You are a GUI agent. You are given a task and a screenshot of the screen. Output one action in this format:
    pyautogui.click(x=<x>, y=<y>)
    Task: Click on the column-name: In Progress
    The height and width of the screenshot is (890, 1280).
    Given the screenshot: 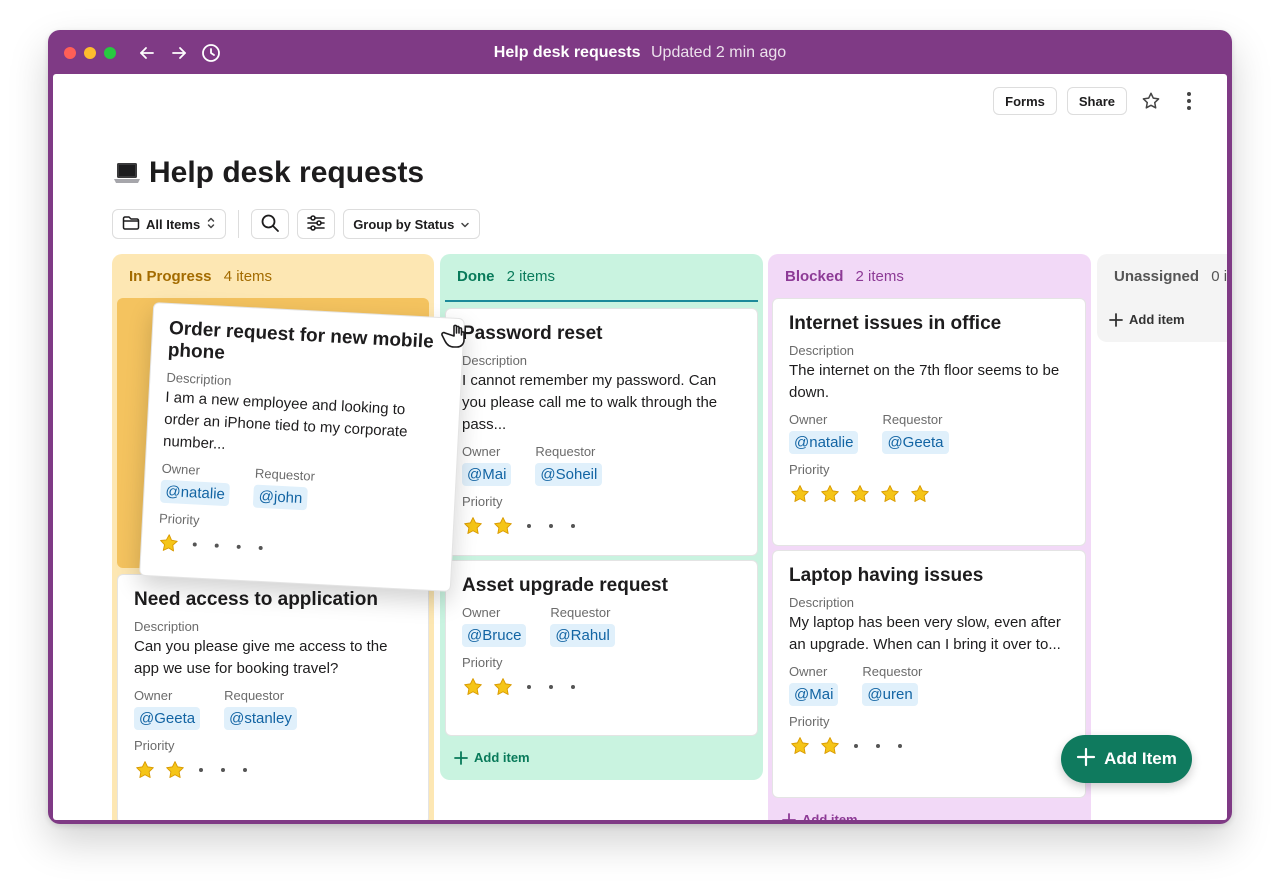 What is the action you would take?
    pyautogui.click(x=170, y=276)
    